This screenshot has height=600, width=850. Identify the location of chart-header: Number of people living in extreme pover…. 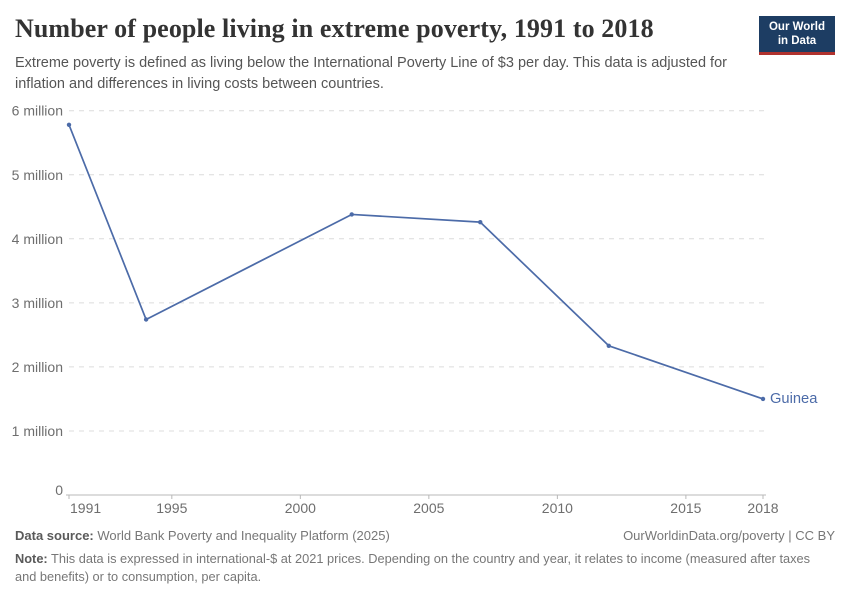
(425, 54).